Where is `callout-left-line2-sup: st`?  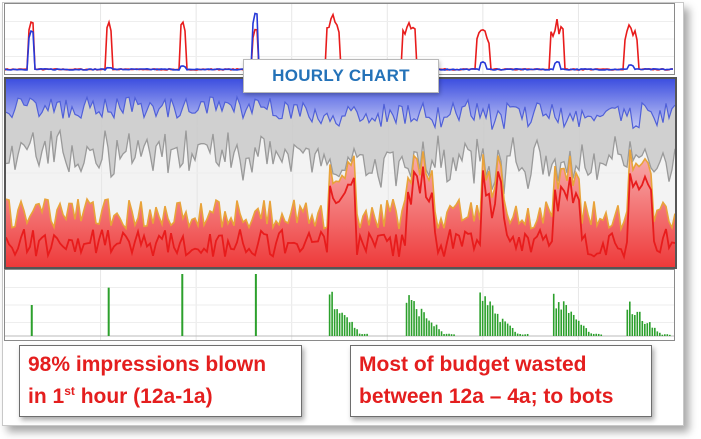
callout-left-line2-sup: st is located at coordinates (69, 391).